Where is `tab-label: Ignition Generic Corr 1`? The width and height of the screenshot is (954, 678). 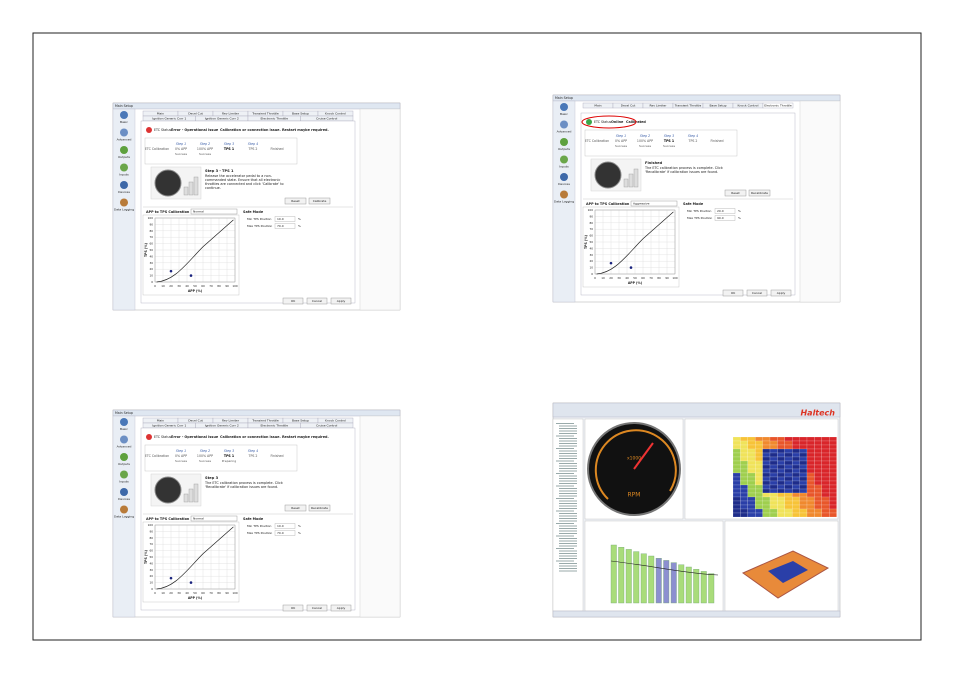 tab-label: Ignition Generic Corr 1 is located at coordinates (169, 426).